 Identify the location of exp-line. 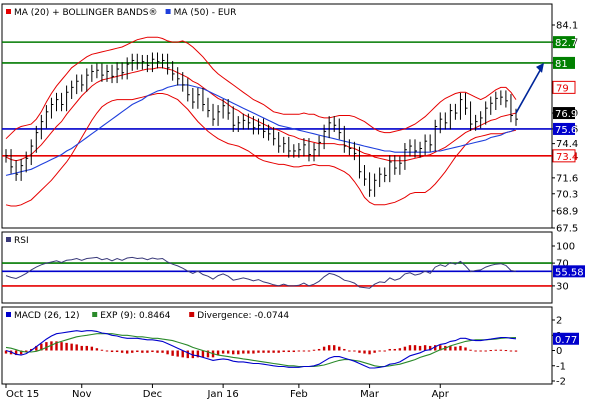
(261, 350).